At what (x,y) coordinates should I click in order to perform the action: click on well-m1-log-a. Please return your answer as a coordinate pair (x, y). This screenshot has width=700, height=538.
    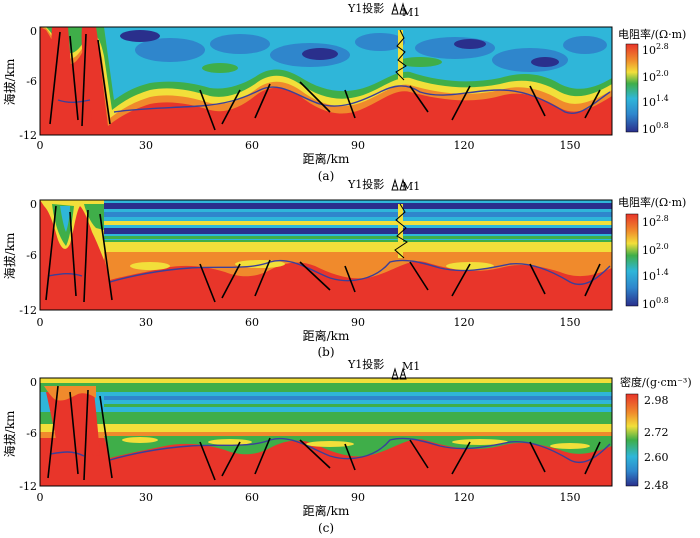
    Looking at the image, I should click on (401, 55).